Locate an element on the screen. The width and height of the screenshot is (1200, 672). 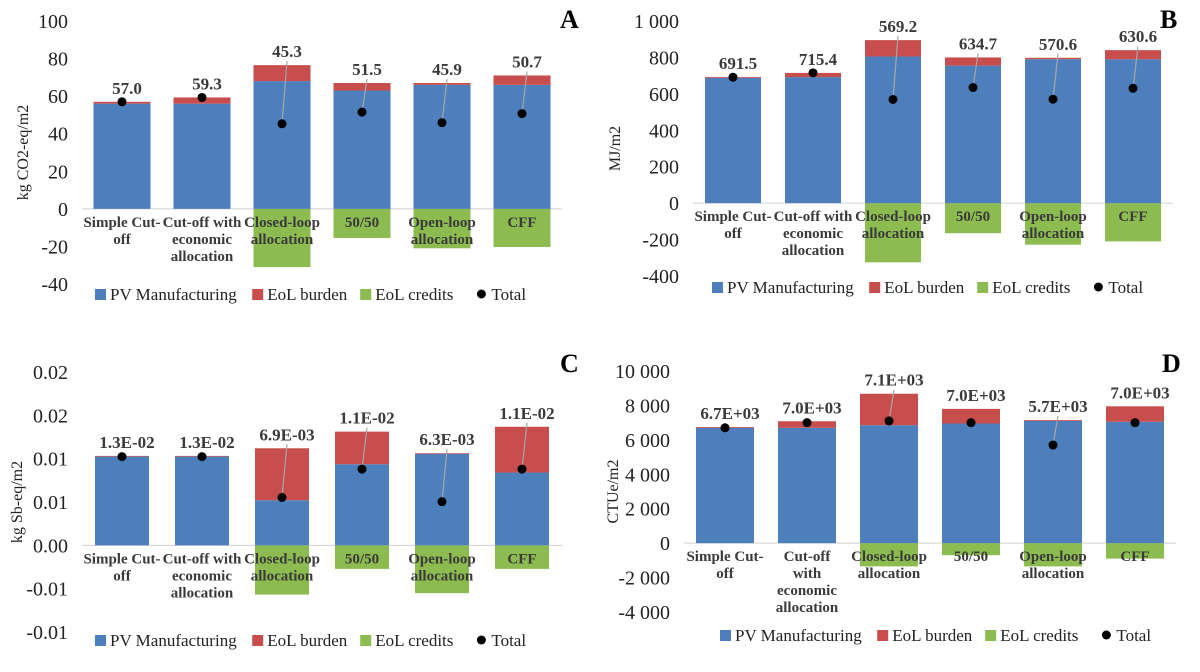
y-tick-label: 600 is located at coordinates (664, 95).